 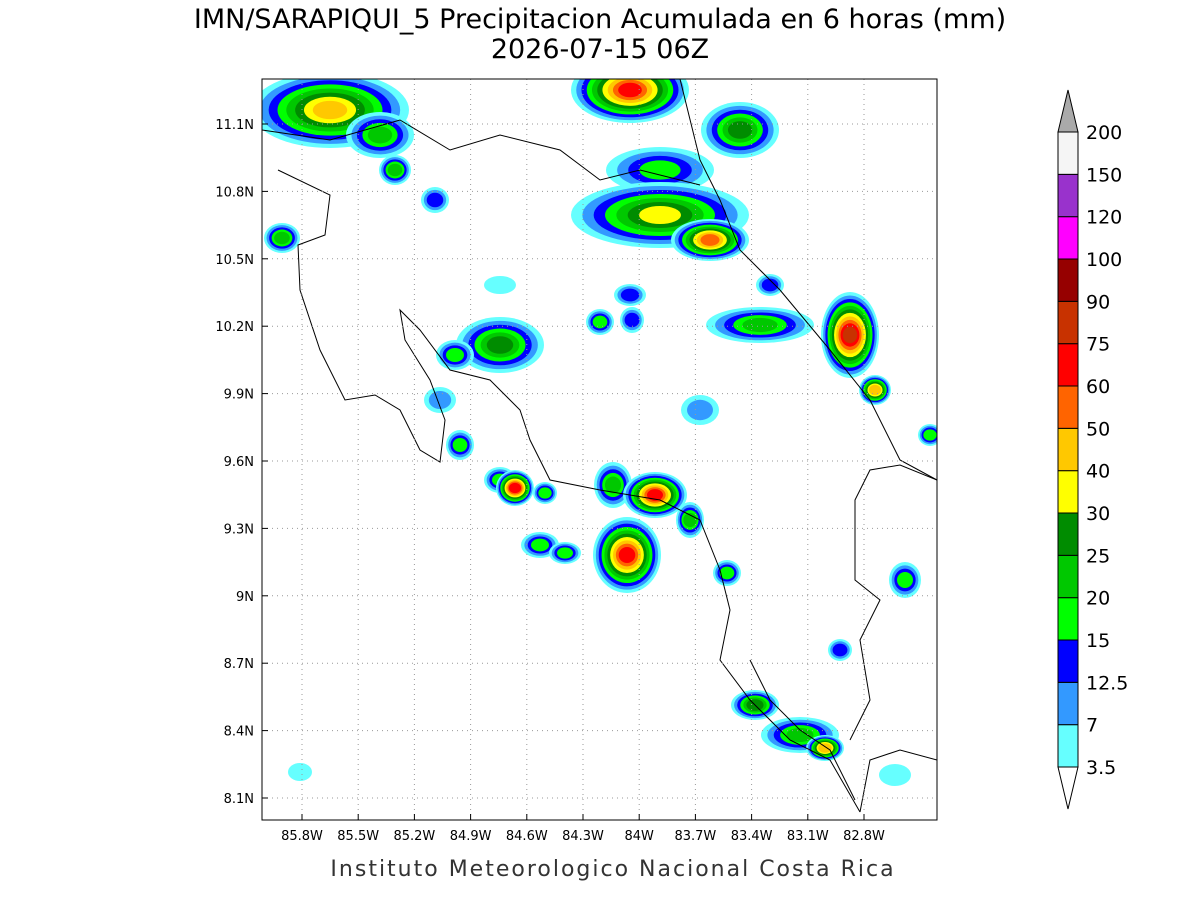 What do you see at coordinates (414, 836) in the screenshot?
I see `lon-label: 85.2W` at bounding box center [414, 836].